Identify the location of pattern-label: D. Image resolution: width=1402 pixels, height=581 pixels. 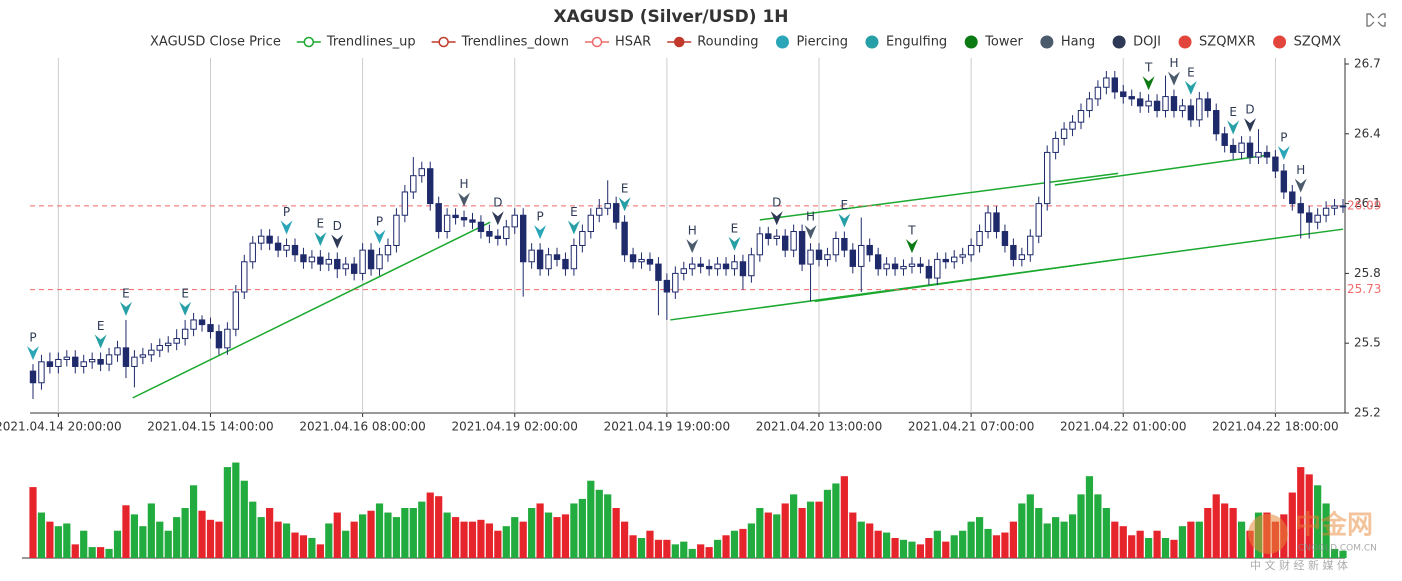
(497, 203).